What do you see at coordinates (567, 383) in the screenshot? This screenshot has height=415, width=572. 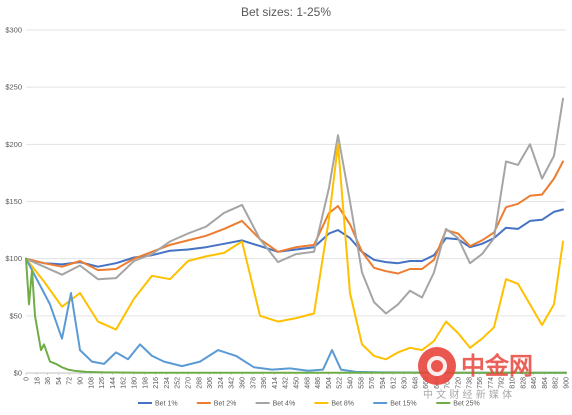 I see `x-tick-label: 900` at bounding box center [567, 383].